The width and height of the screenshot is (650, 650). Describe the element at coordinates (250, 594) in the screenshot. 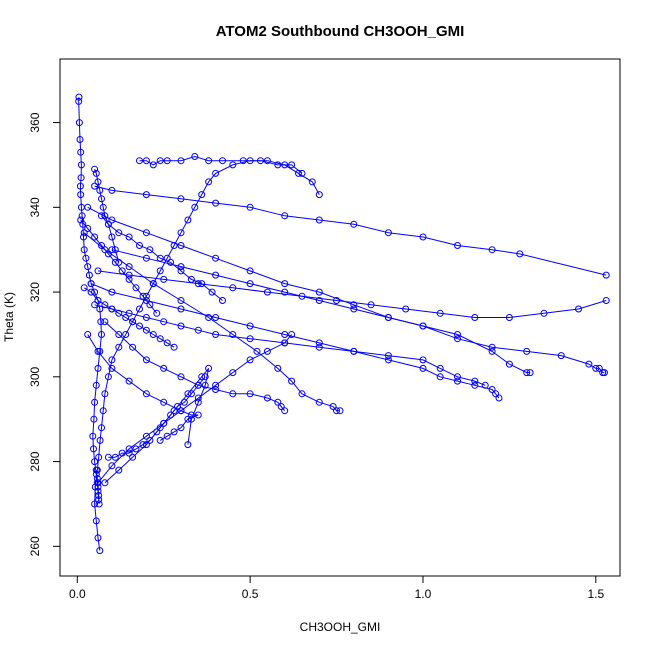

I see `x-tick-label: 0.5` at that location.